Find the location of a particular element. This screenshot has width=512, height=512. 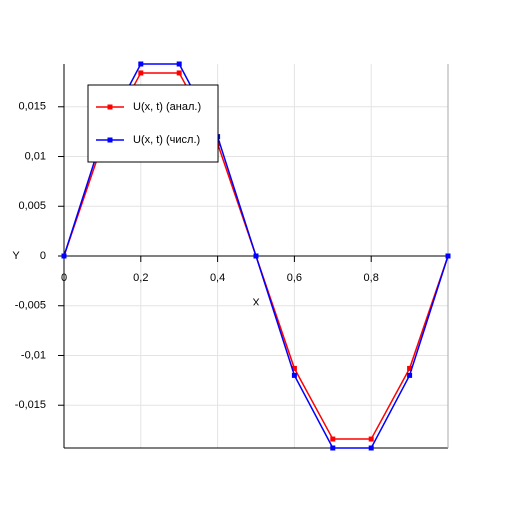

y-tick-label: 0,005 is located at coordinates (32, 206).